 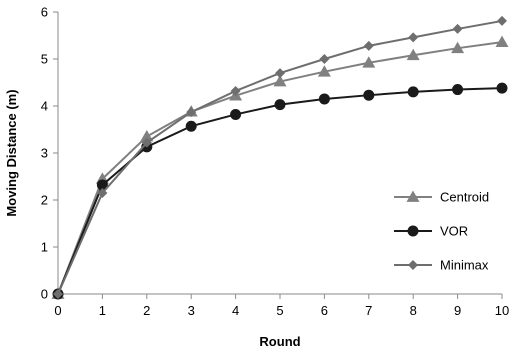 I want to click on x-tick-label: 7, so click(x=368, y=310).